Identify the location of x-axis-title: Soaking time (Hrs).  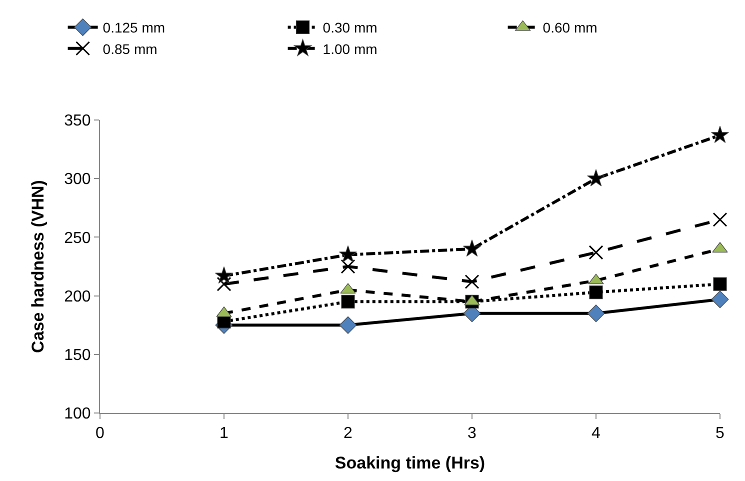
(410, 463).